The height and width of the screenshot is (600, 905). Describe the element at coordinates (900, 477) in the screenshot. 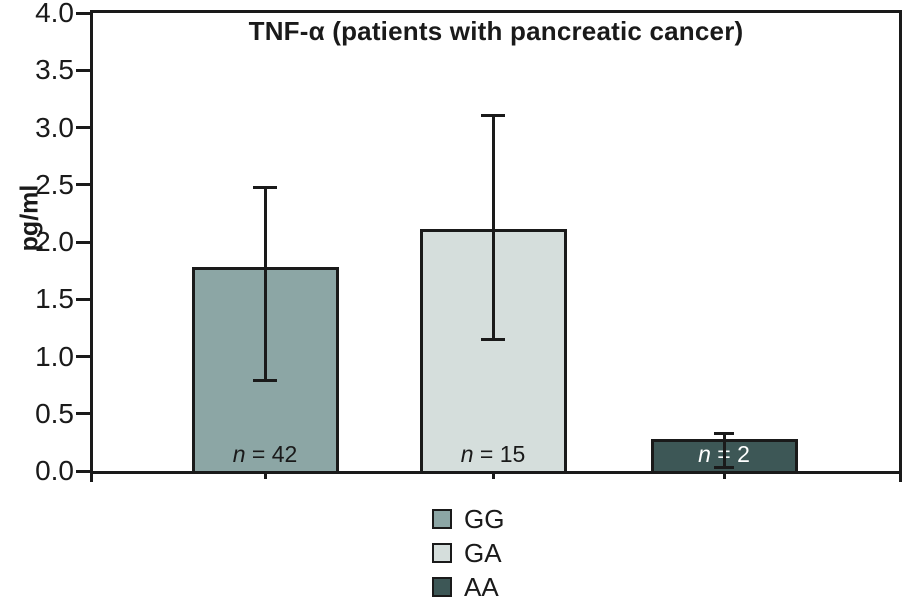

I see `axis-corner-tick-right` at that location.